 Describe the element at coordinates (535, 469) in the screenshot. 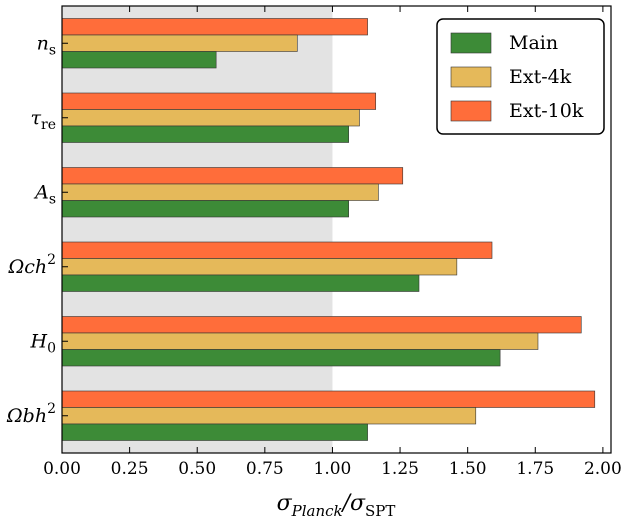

I see `x-tick-label: 1.75` at that location.